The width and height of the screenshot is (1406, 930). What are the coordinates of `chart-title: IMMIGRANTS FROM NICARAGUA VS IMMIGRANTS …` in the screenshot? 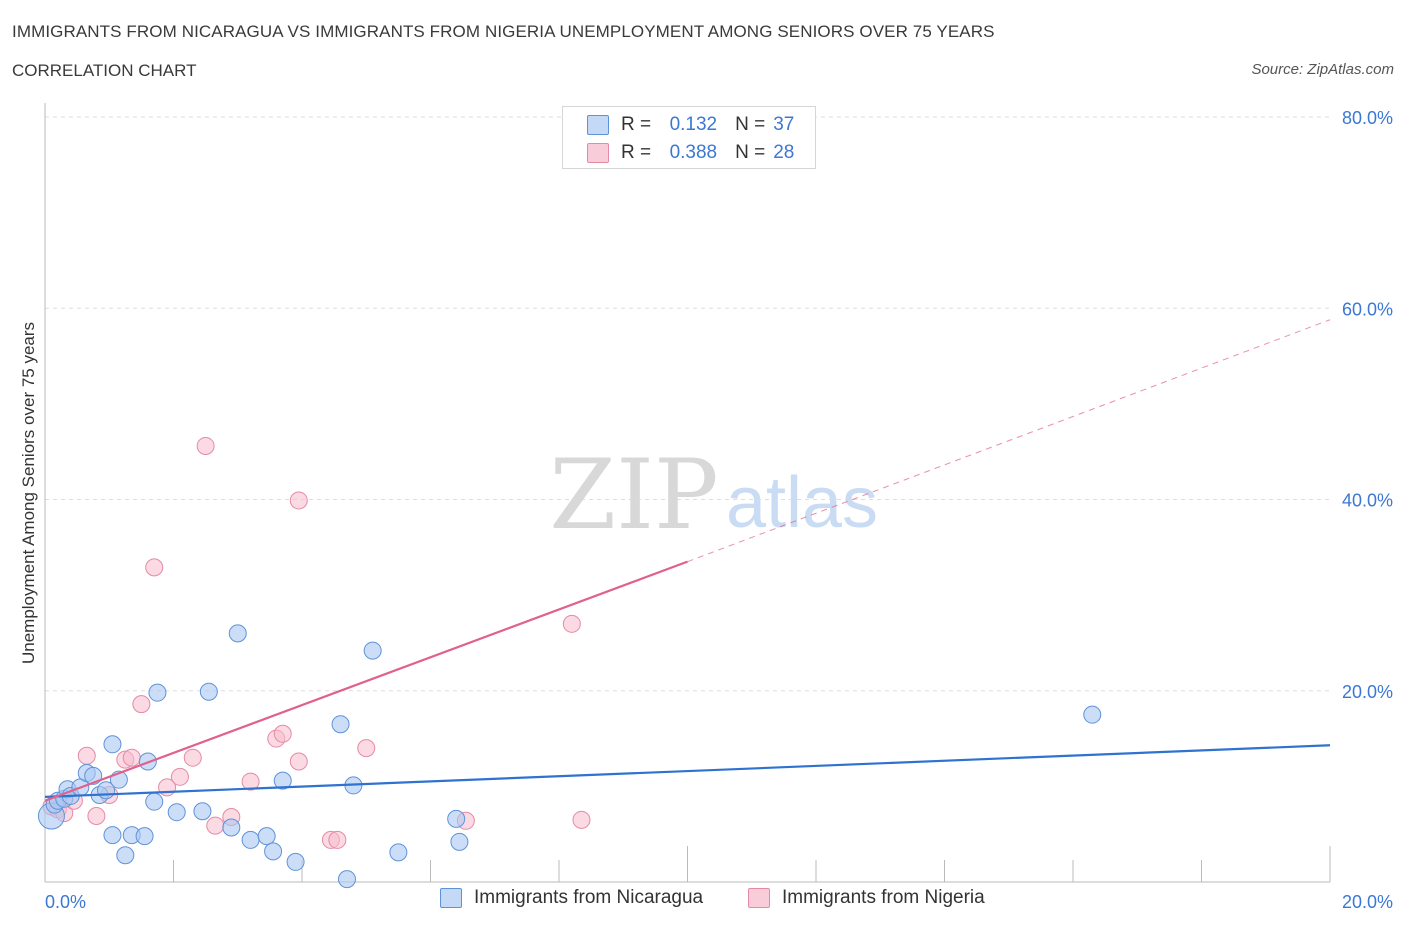 It's located at (503, 31).